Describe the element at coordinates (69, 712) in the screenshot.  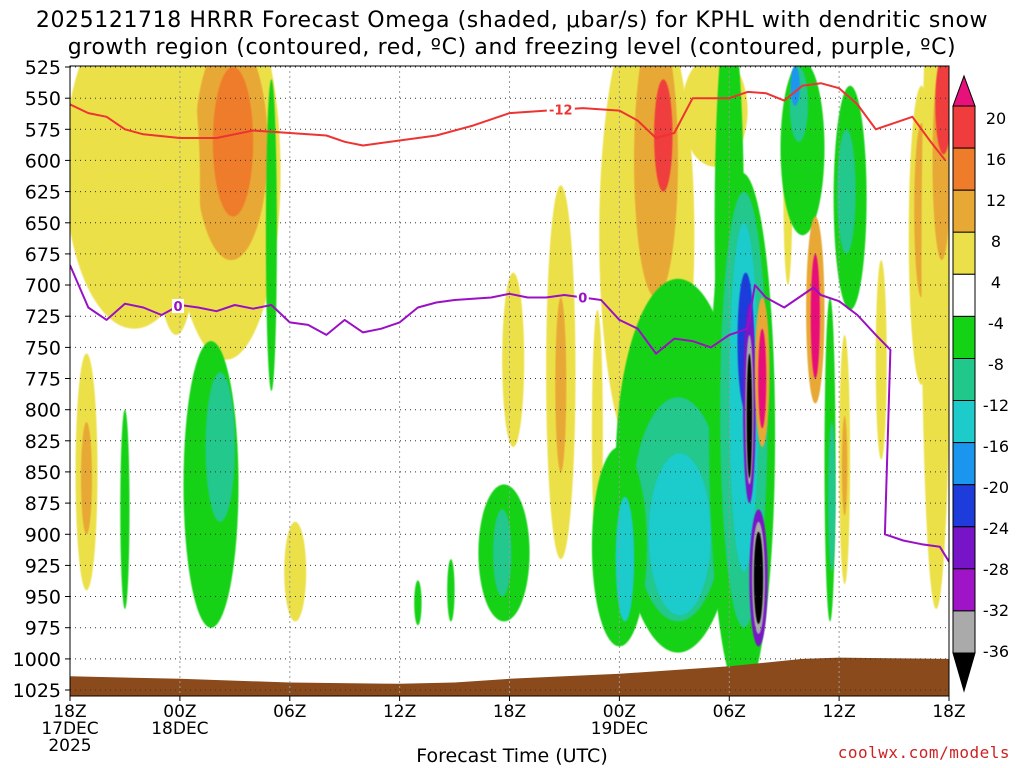
I see `x-tick-label-0-0: 18Z` at that location.